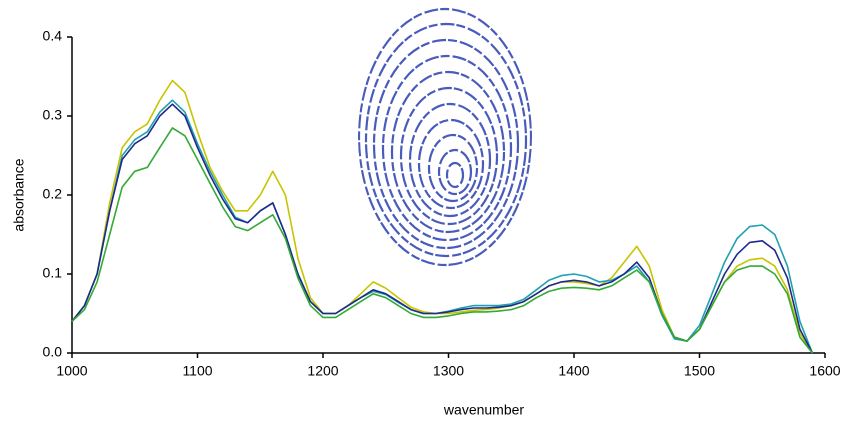 This screenshot has width=848, height=423. Describe the element at coordinates (573, 371) in the screenshot. I see `x-tick-label: 1400` at that location.